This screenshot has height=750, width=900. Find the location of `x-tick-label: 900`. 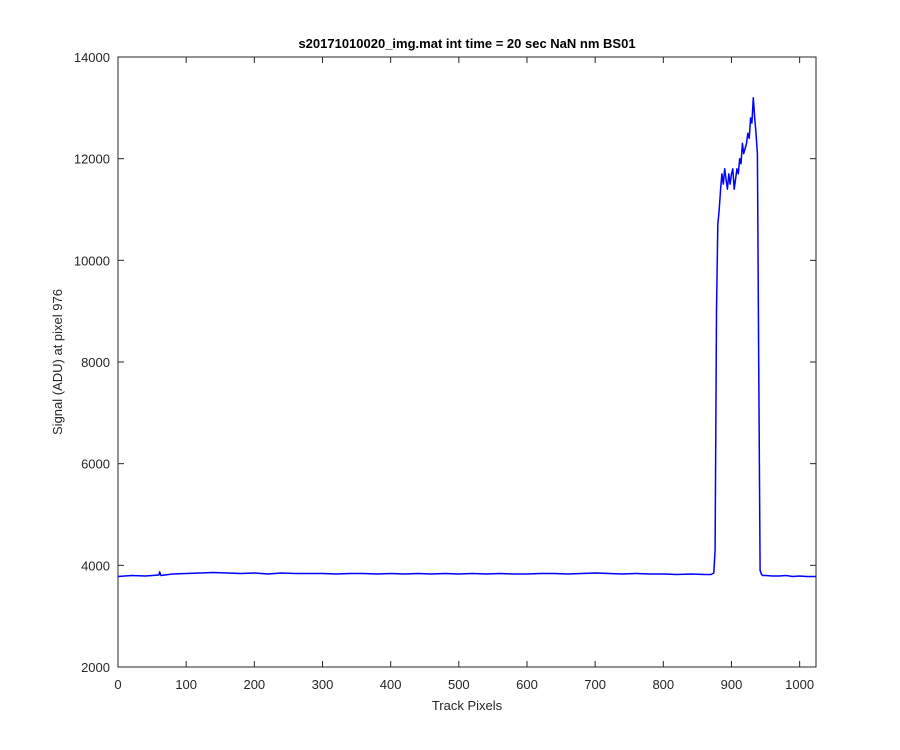

x-tick-label: 900 is located at coordinates (732, 684).